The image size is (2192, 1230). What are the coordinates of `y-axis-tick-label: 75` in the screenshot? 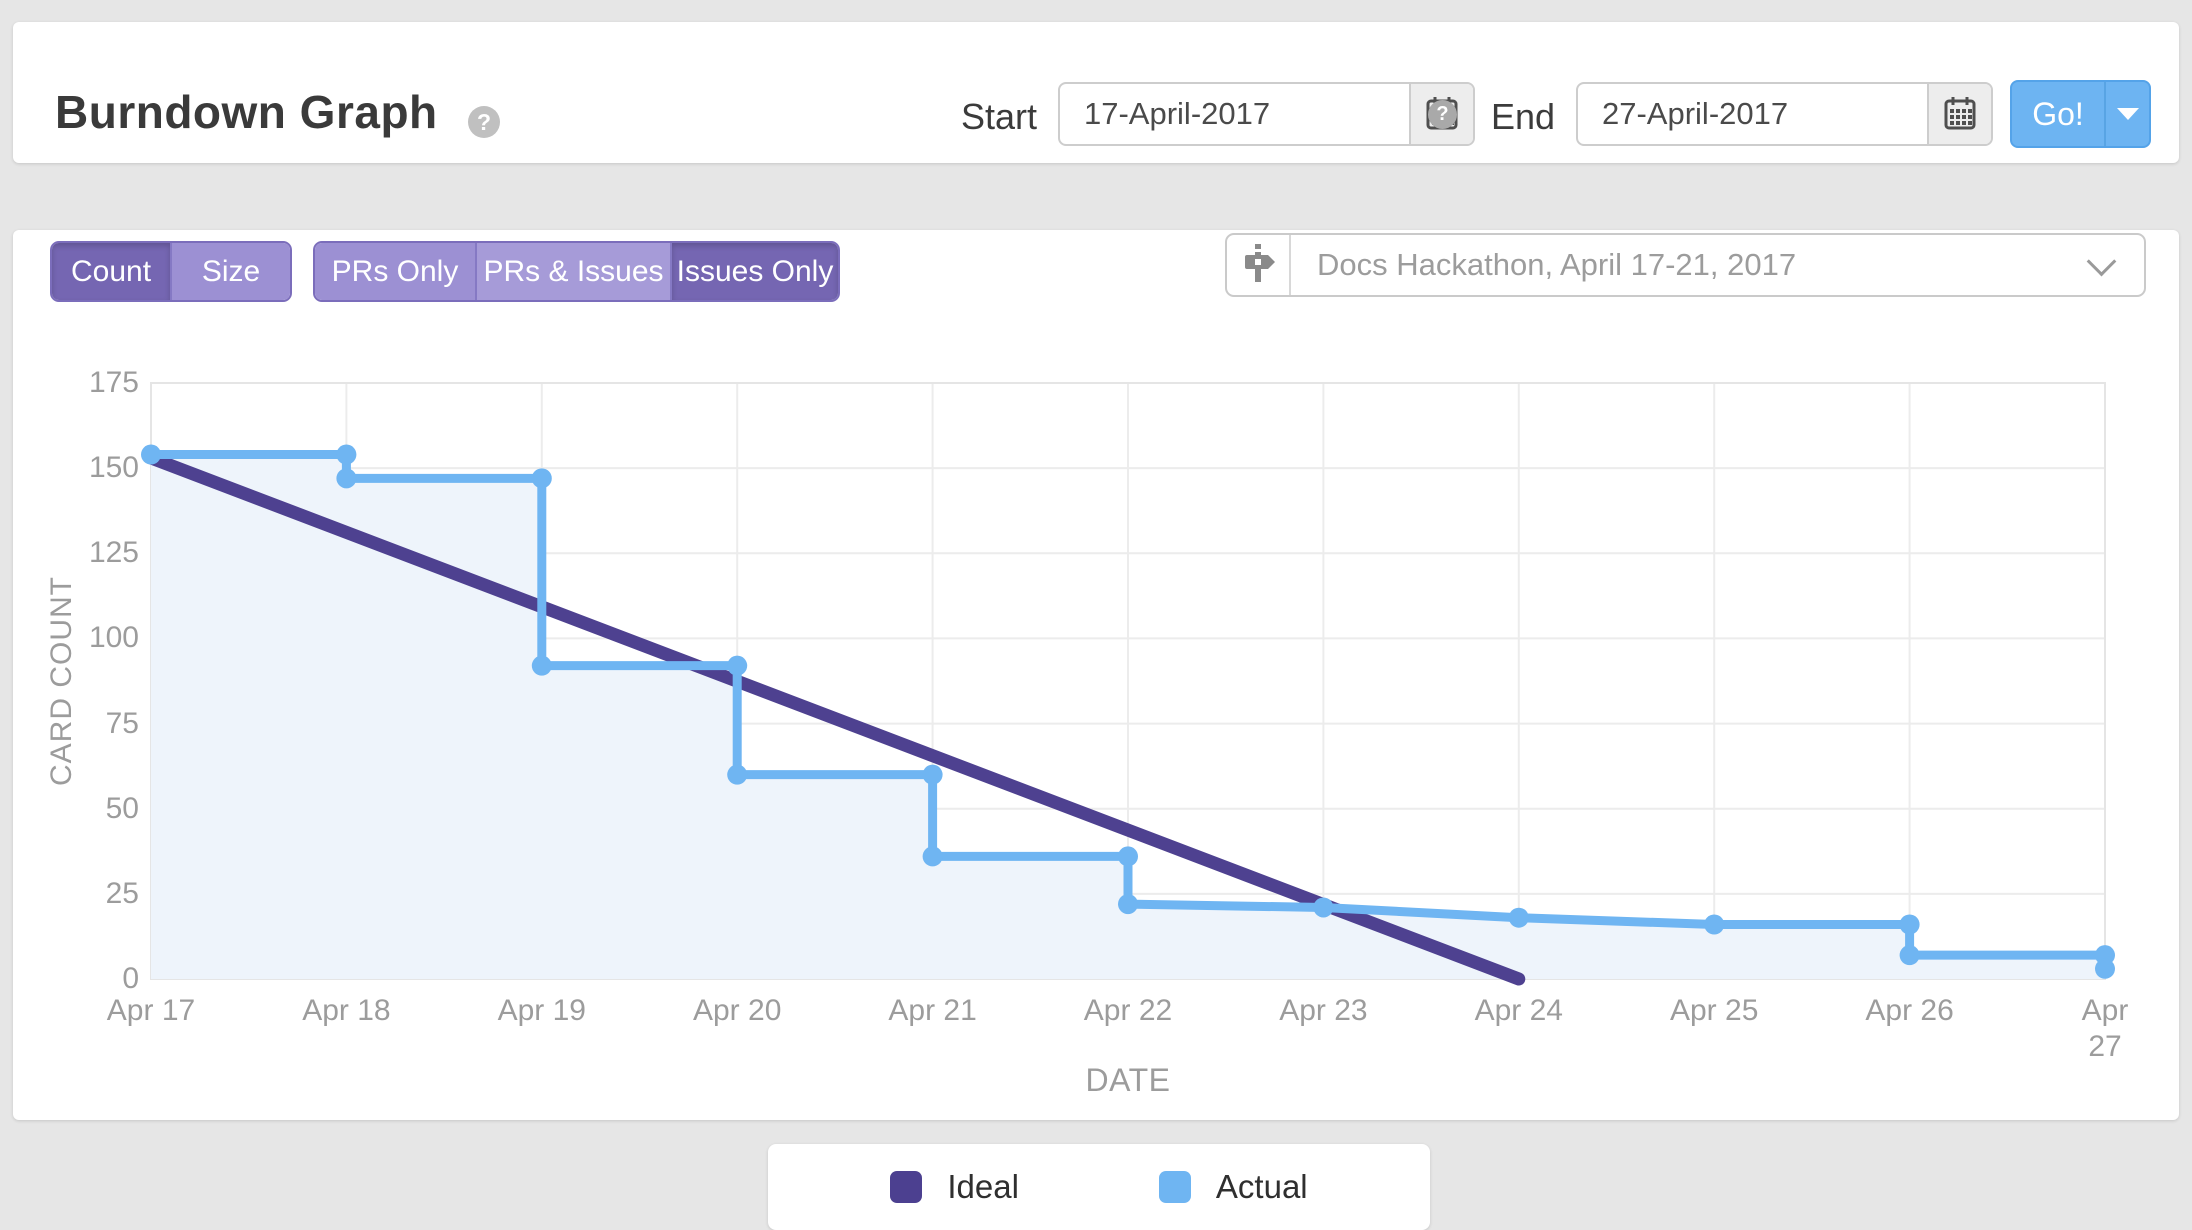 It's located at (122, 723).